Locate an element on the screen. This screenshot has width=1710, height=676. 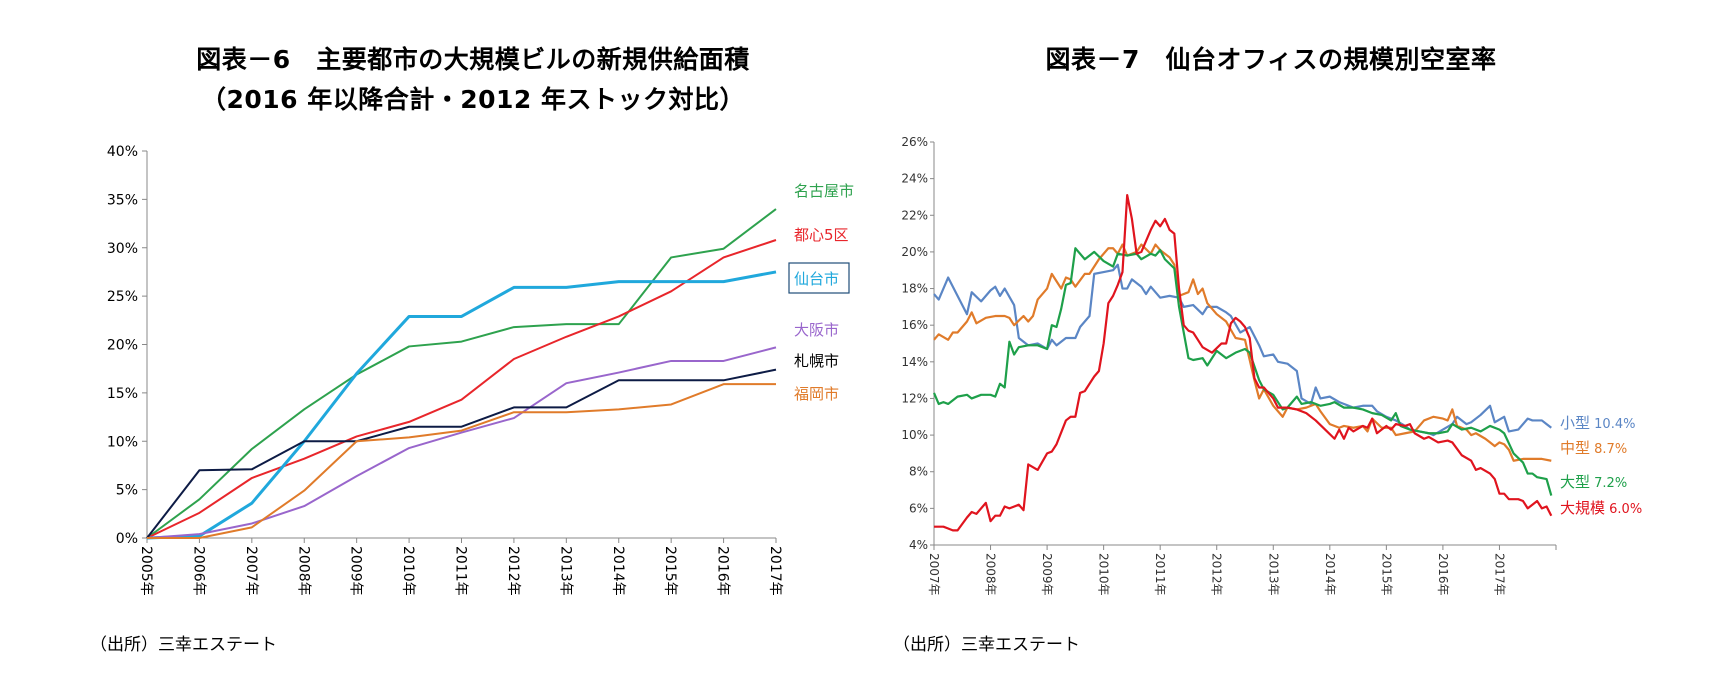
right-y-tick-label: 22% is located at coordinates (914, 215).